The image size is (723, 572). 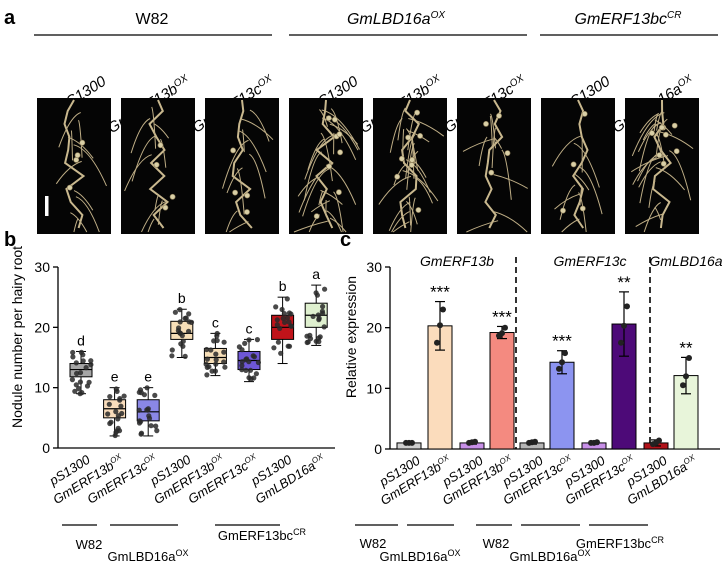 What do you see at coordinates (496, 543) in the screenshot?
I see `c-group-label-2: W82` at bounding box center [496, 543].